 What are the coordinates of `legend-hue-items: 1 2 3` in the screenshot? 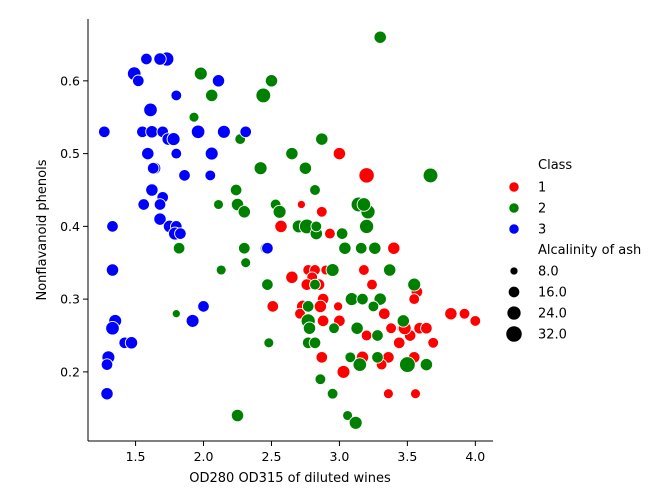 It's located at (527, 209).